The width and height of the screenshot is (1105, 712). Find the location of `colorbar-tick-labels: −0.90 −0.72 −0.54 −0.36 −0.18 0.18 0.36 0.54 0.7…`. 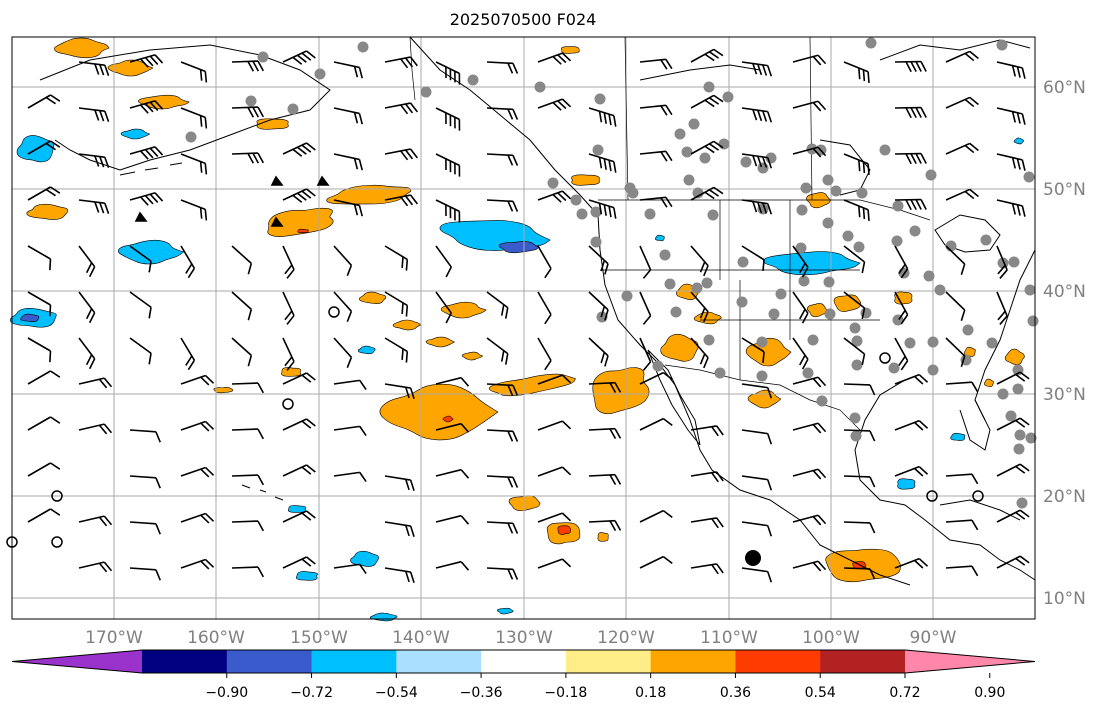

colorbar-tick-labels: −0.90 −0.72 −0.54 −0.36 −0.18 0.18 0.36 0.54 0.7… is located at coordinates (605, 687).